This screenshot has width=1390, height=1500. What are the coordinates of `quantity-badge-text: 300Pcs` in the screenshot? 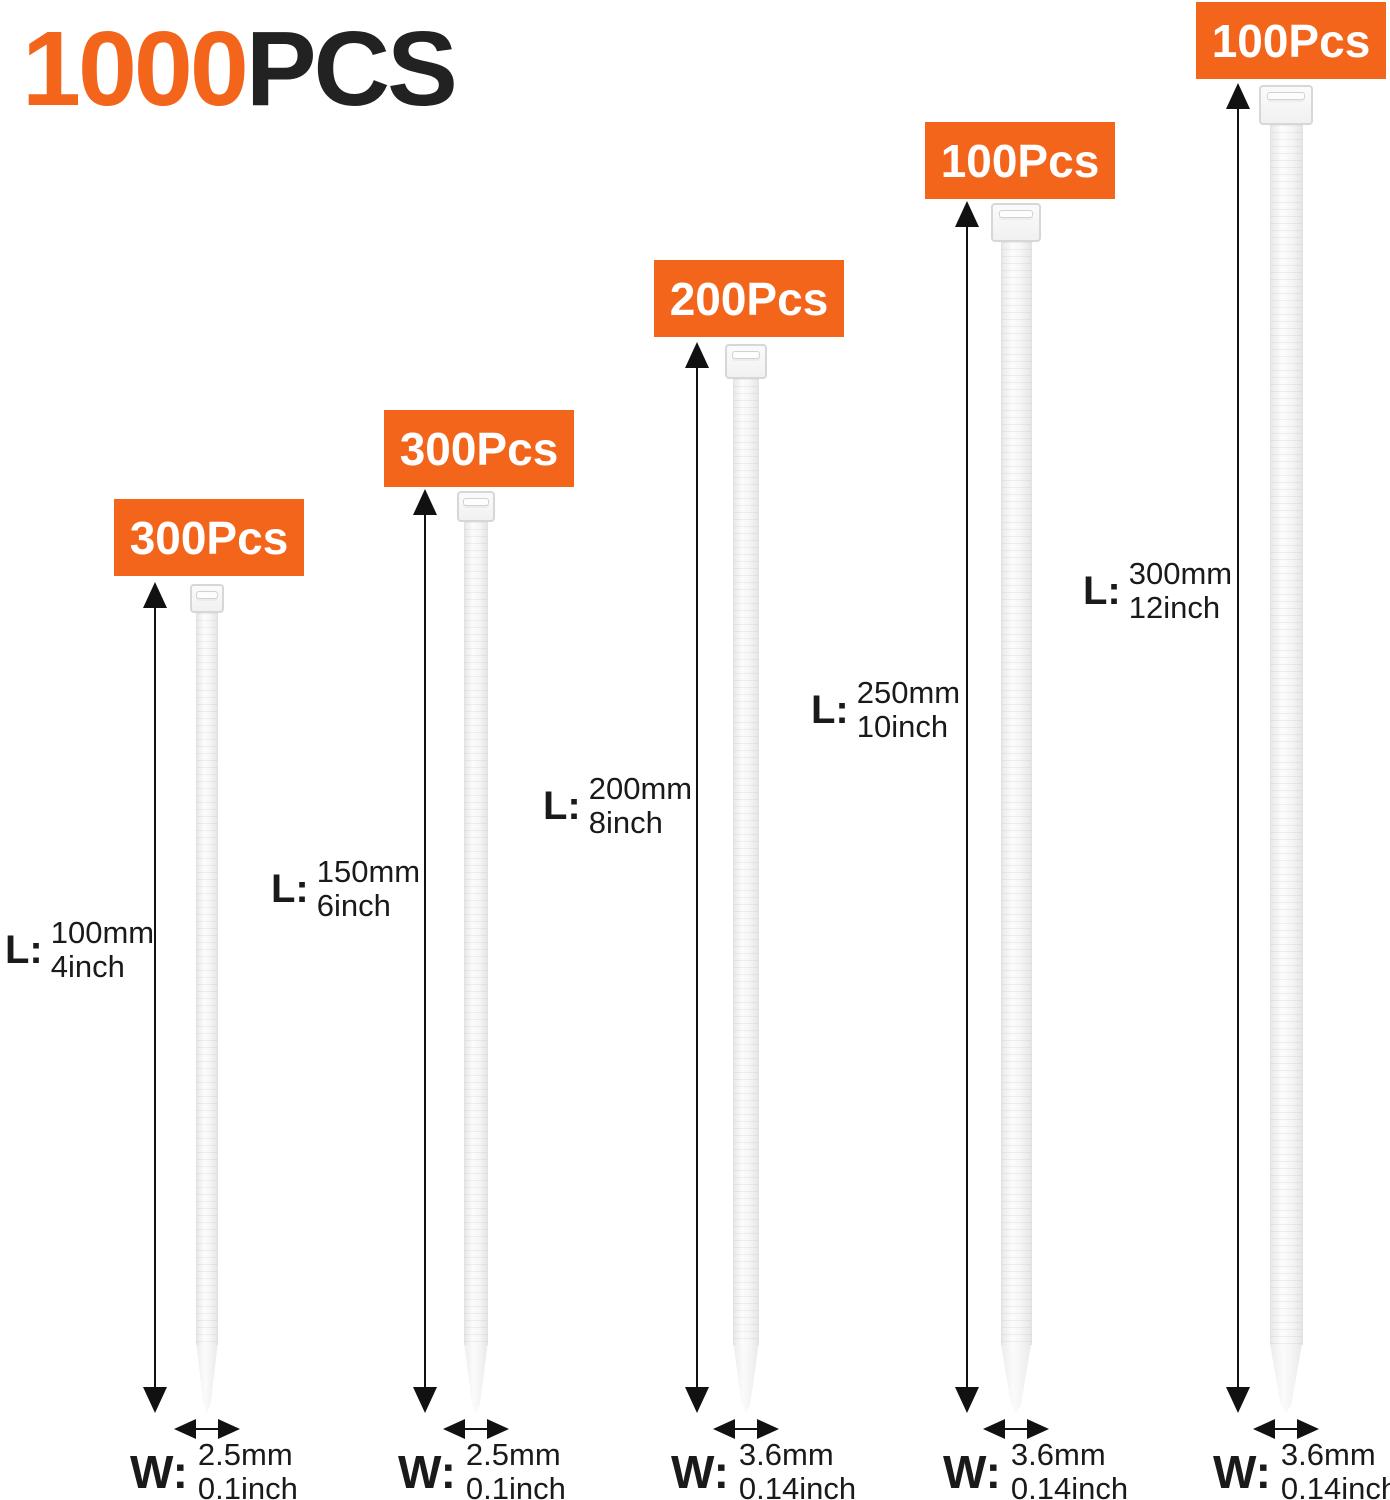 It's located at (209, 537).